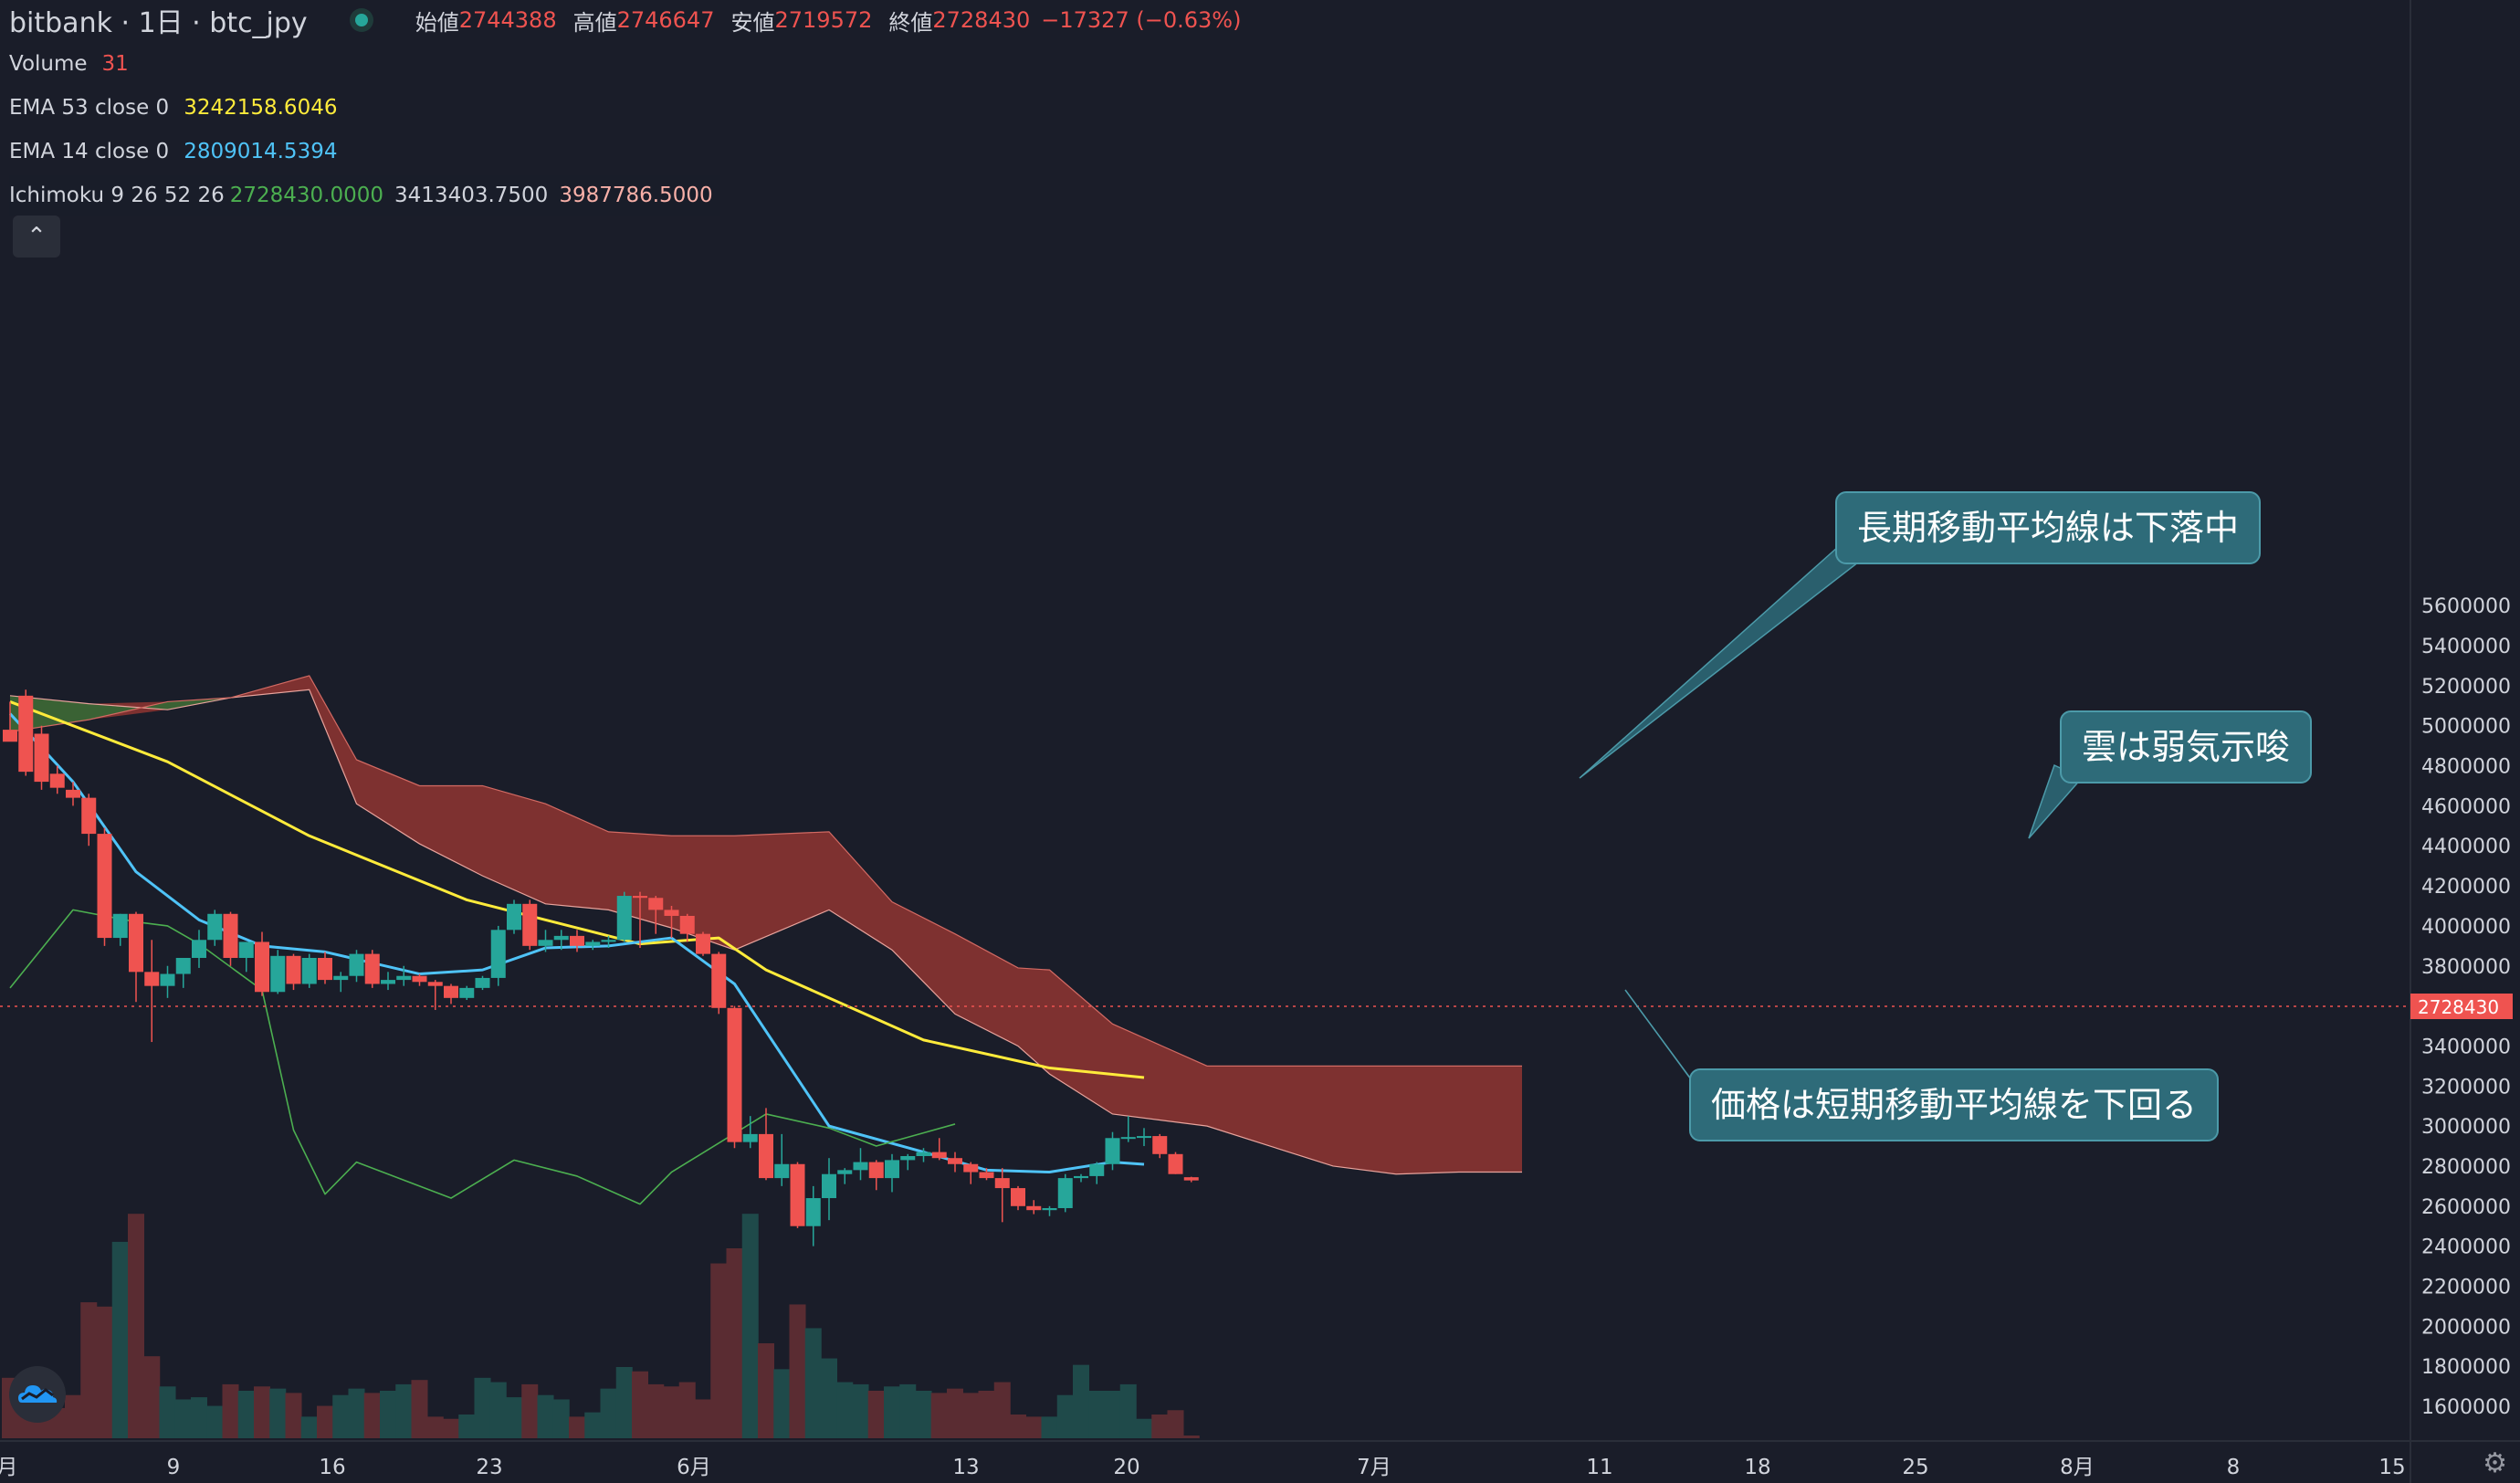 The height and width of the screenshot is (1483, 2520). What do you see at coordinates (37, 1395) in the screenshot?
I see `tradingview-logo` at bounding box center [37, 1395].